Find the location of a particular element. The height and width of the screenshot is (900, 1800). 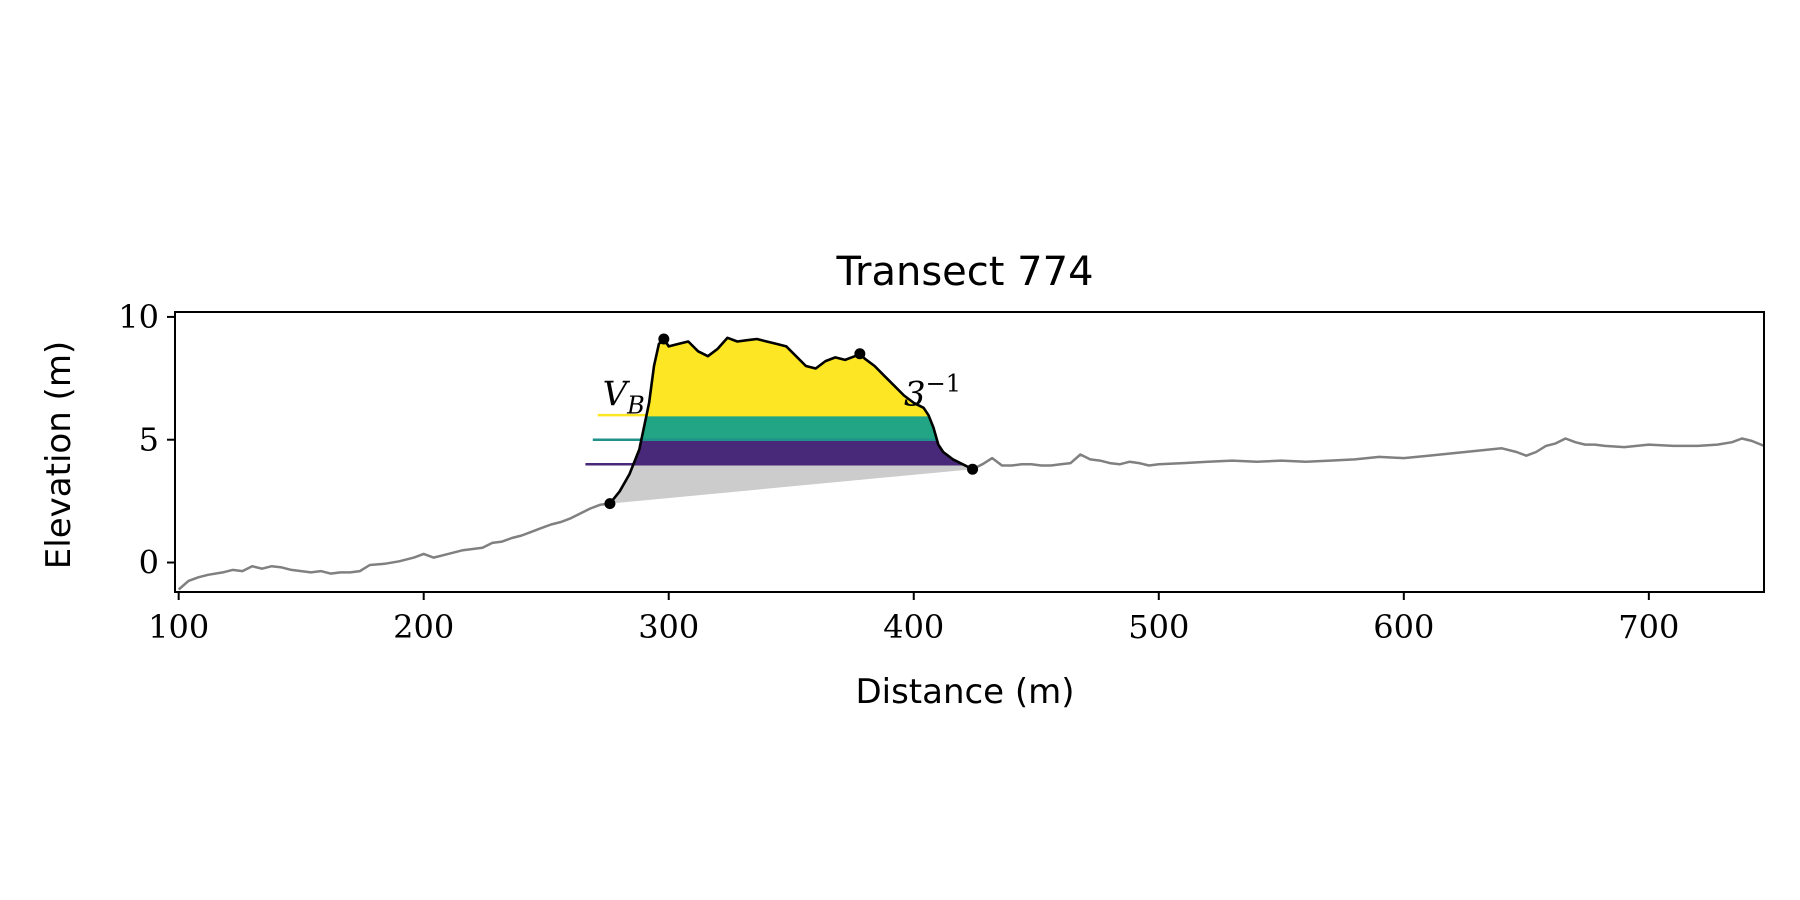

x-tick-label: 300 is located at coordinates (668, 627).